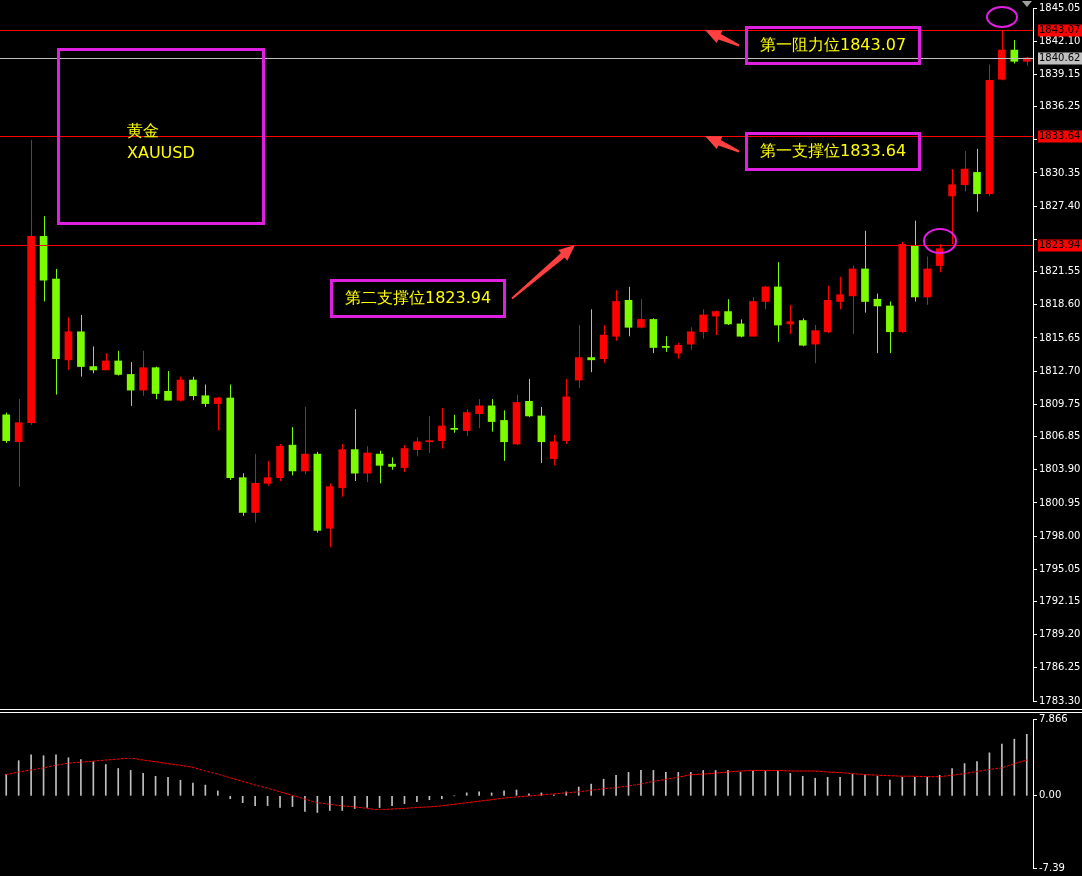  What do you see at coordinates (1060, 370) in the screenshot?
I see `y-tick-label: 1812.70` at bounding box center [1060, 370].